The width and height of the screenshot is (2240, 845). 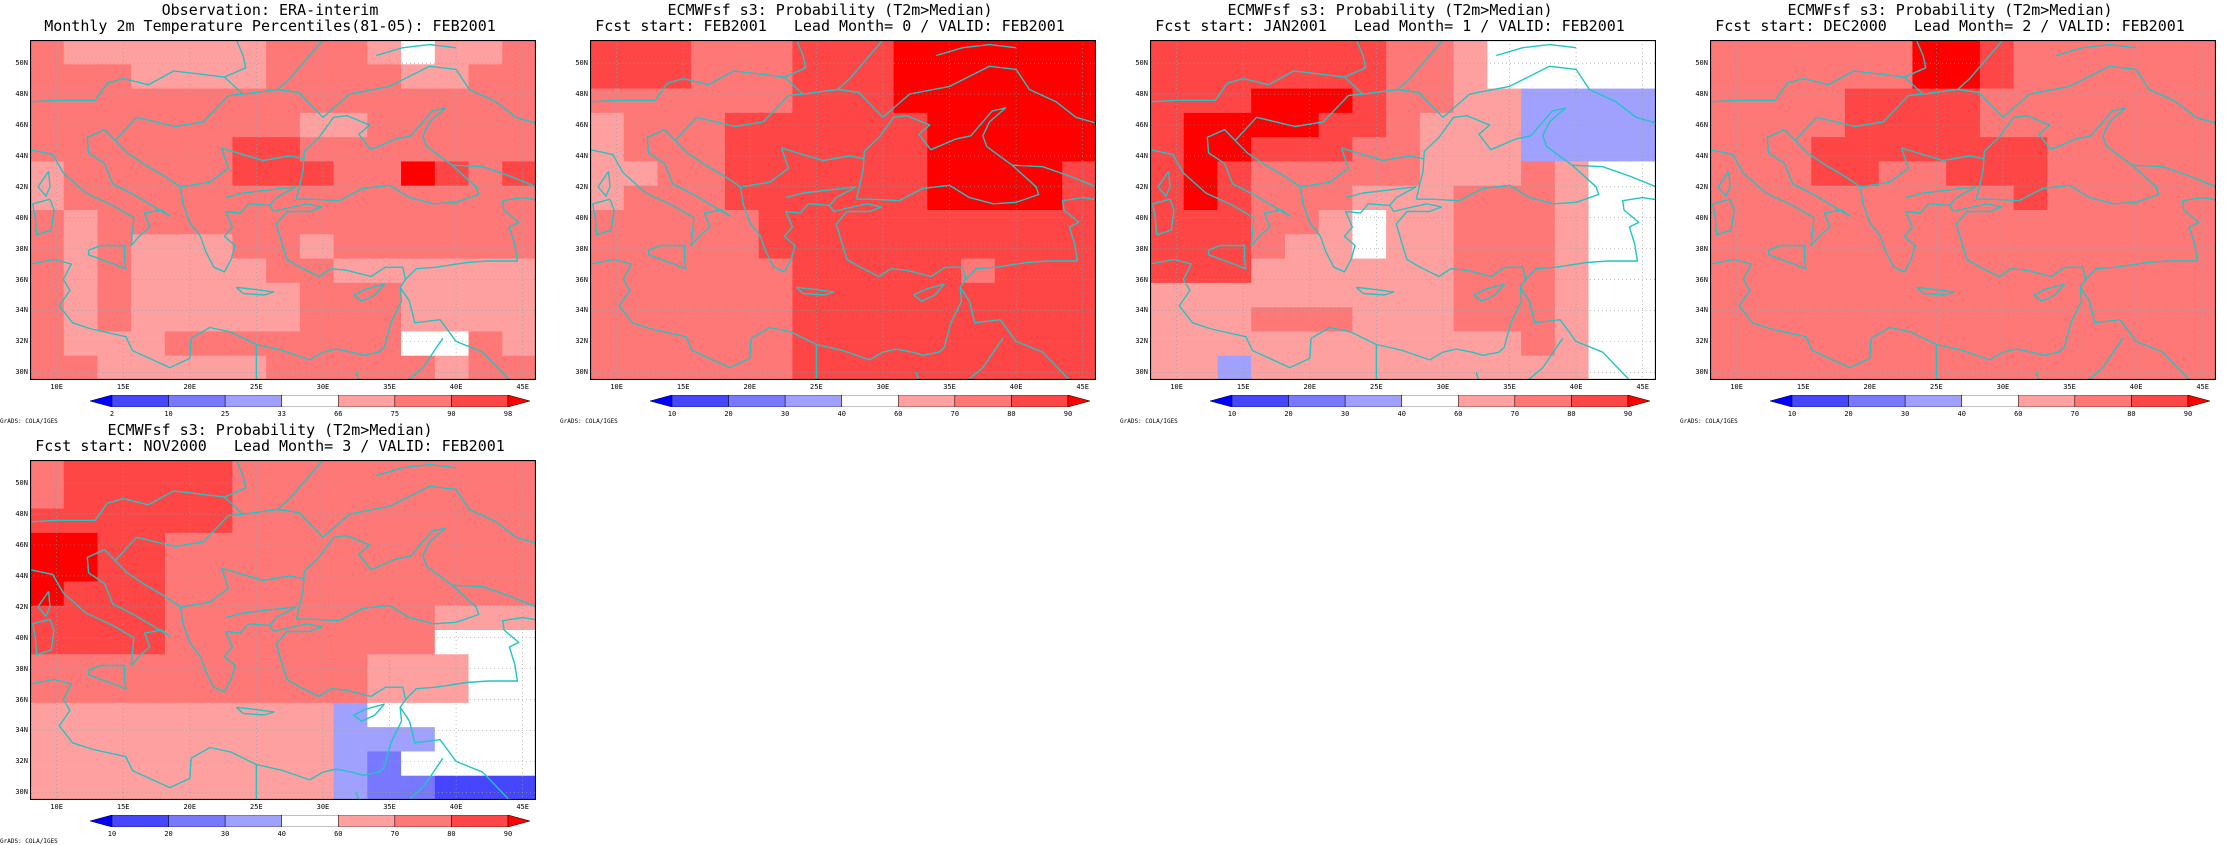 What do you see at coordinates (1961, 414) in the screenshot?
I see `colorbar-tick-label: 40` at bounding box center [1961, 414].